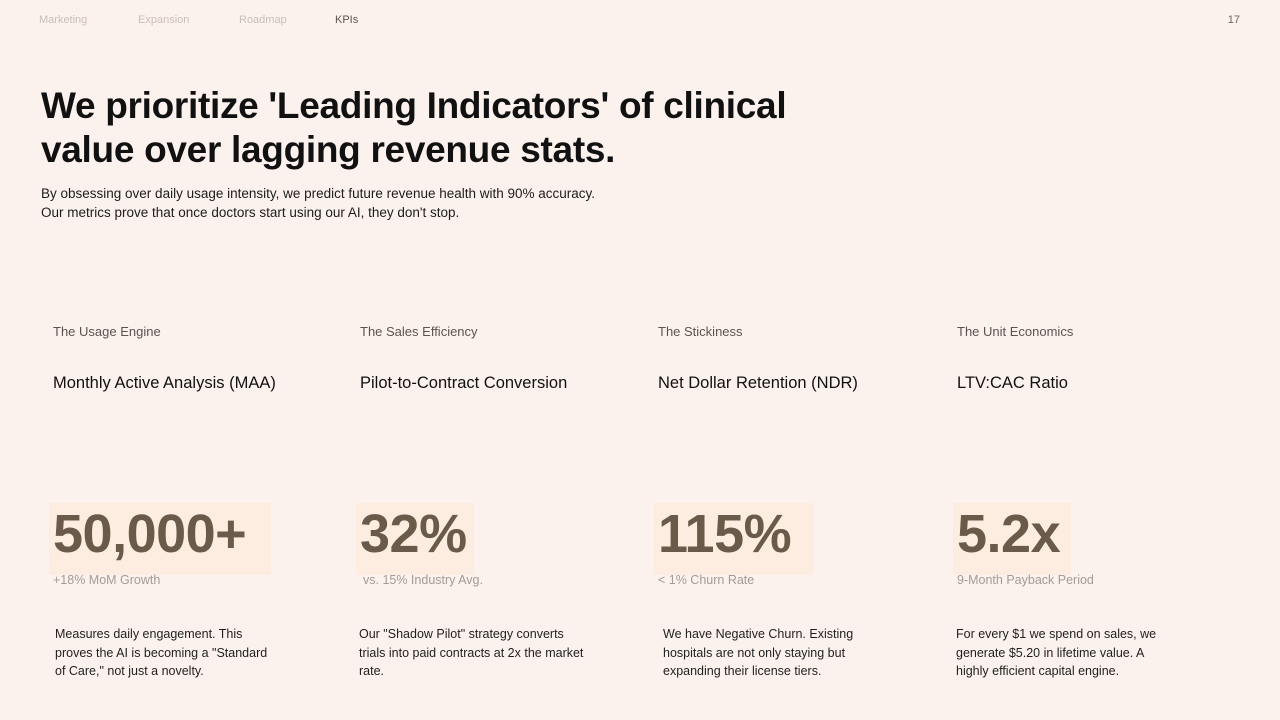  Describe the element at coordinates (150, 534) in the screenshot. I see `kpi-value: 50,000+` at that location.